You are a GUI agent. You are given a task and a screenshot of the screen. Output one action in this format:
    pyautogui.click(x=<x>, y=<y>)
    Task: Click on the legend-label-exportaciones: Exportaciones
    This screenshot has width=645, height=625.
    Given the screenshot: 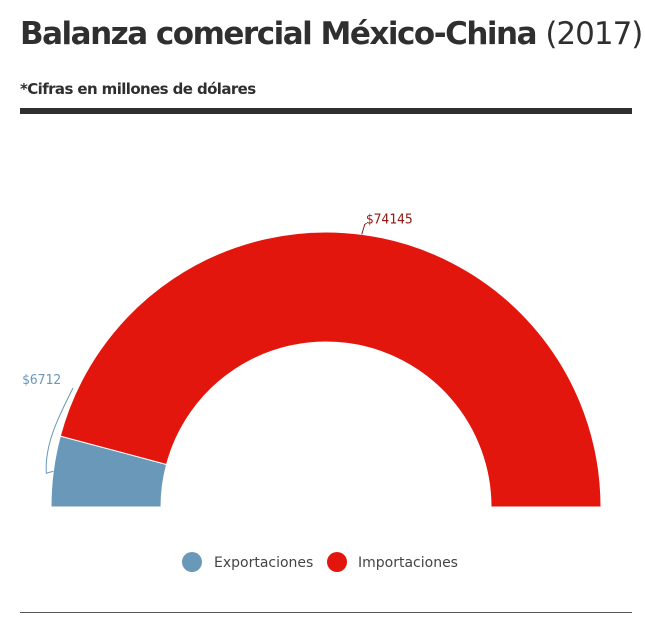 What is the action you would take?
    pyautogui.click(x=263, y=563)
    